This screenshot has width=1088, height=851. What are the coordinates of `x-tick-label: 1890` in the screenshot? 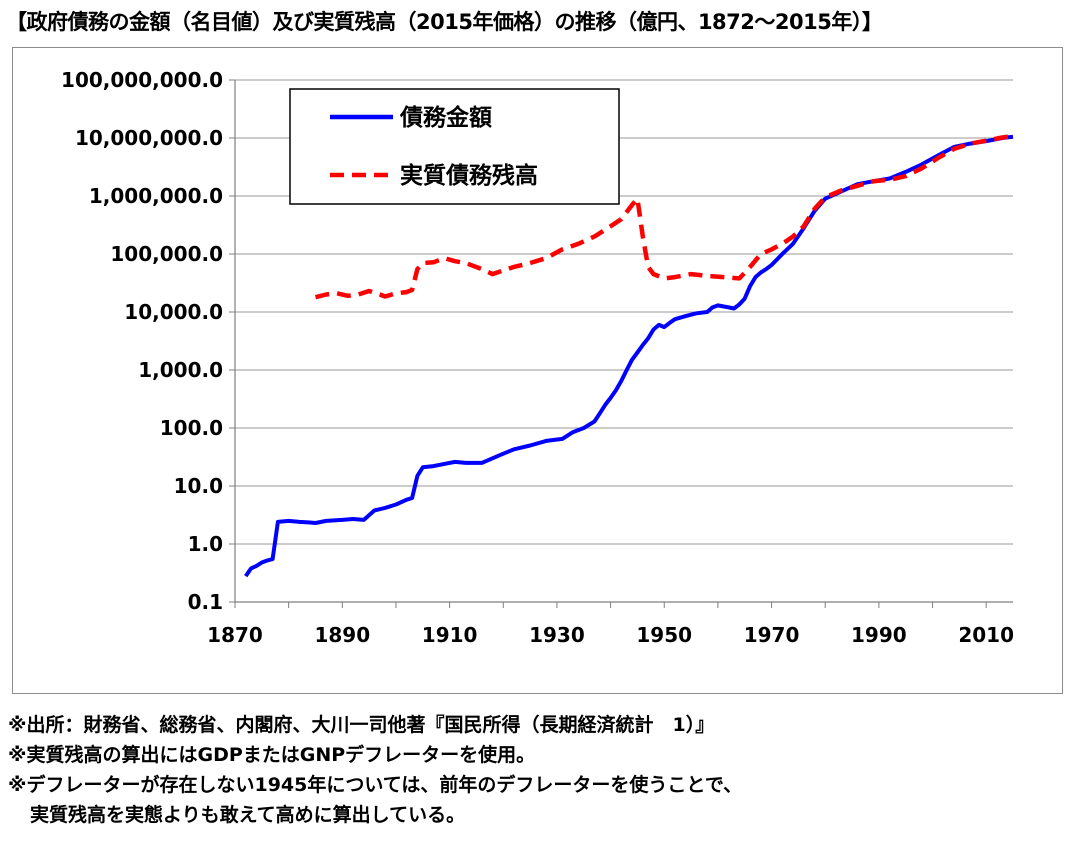 It's located at (342, 635).